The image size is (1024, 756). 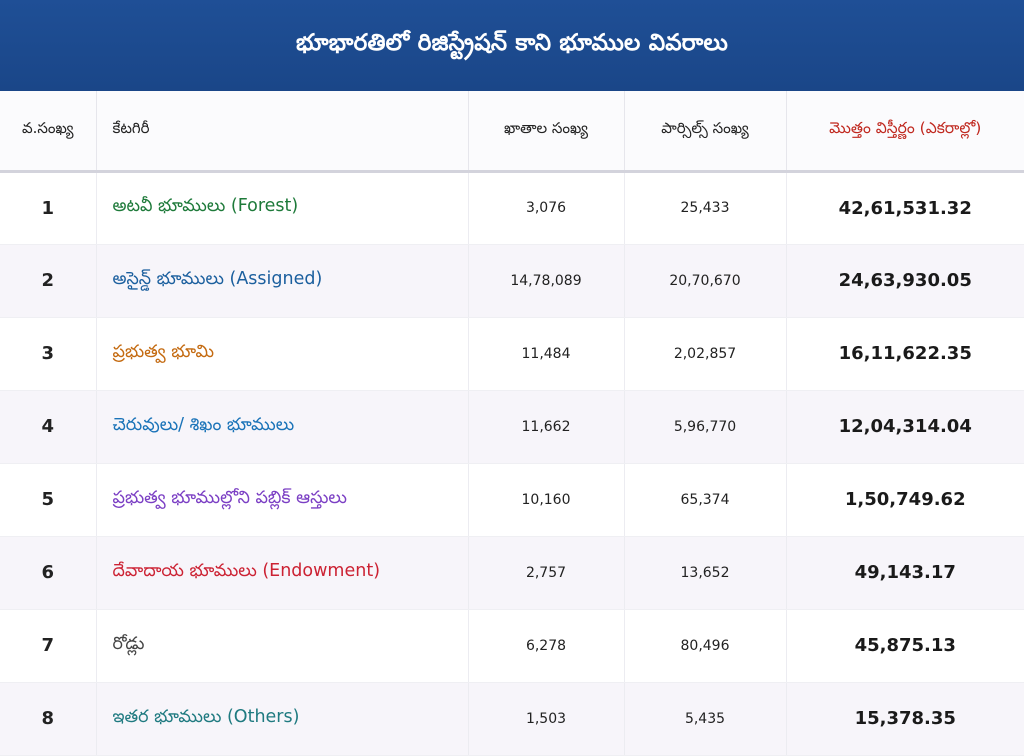 I want to click on header-parcel-count: పార్సిల్స్ సంఖ్య, so click(x=705, y=132).